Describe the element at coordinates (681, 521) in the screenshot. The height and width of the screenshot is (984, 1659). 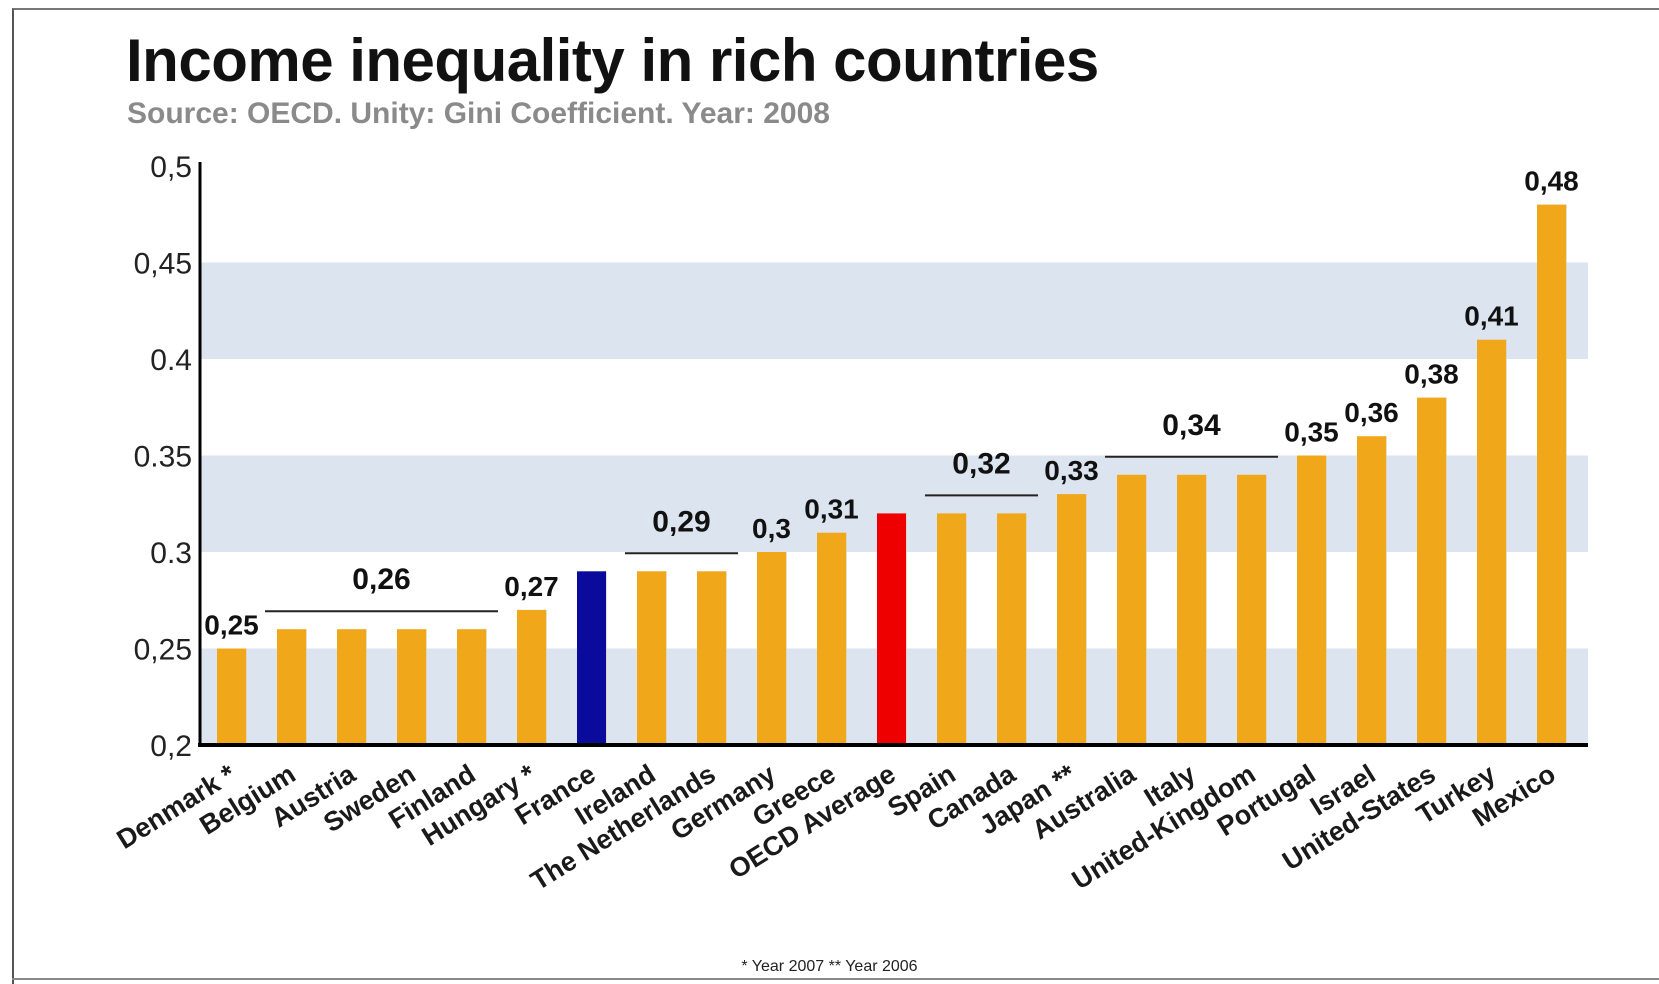
I see `data-label: 0,29` at that location.